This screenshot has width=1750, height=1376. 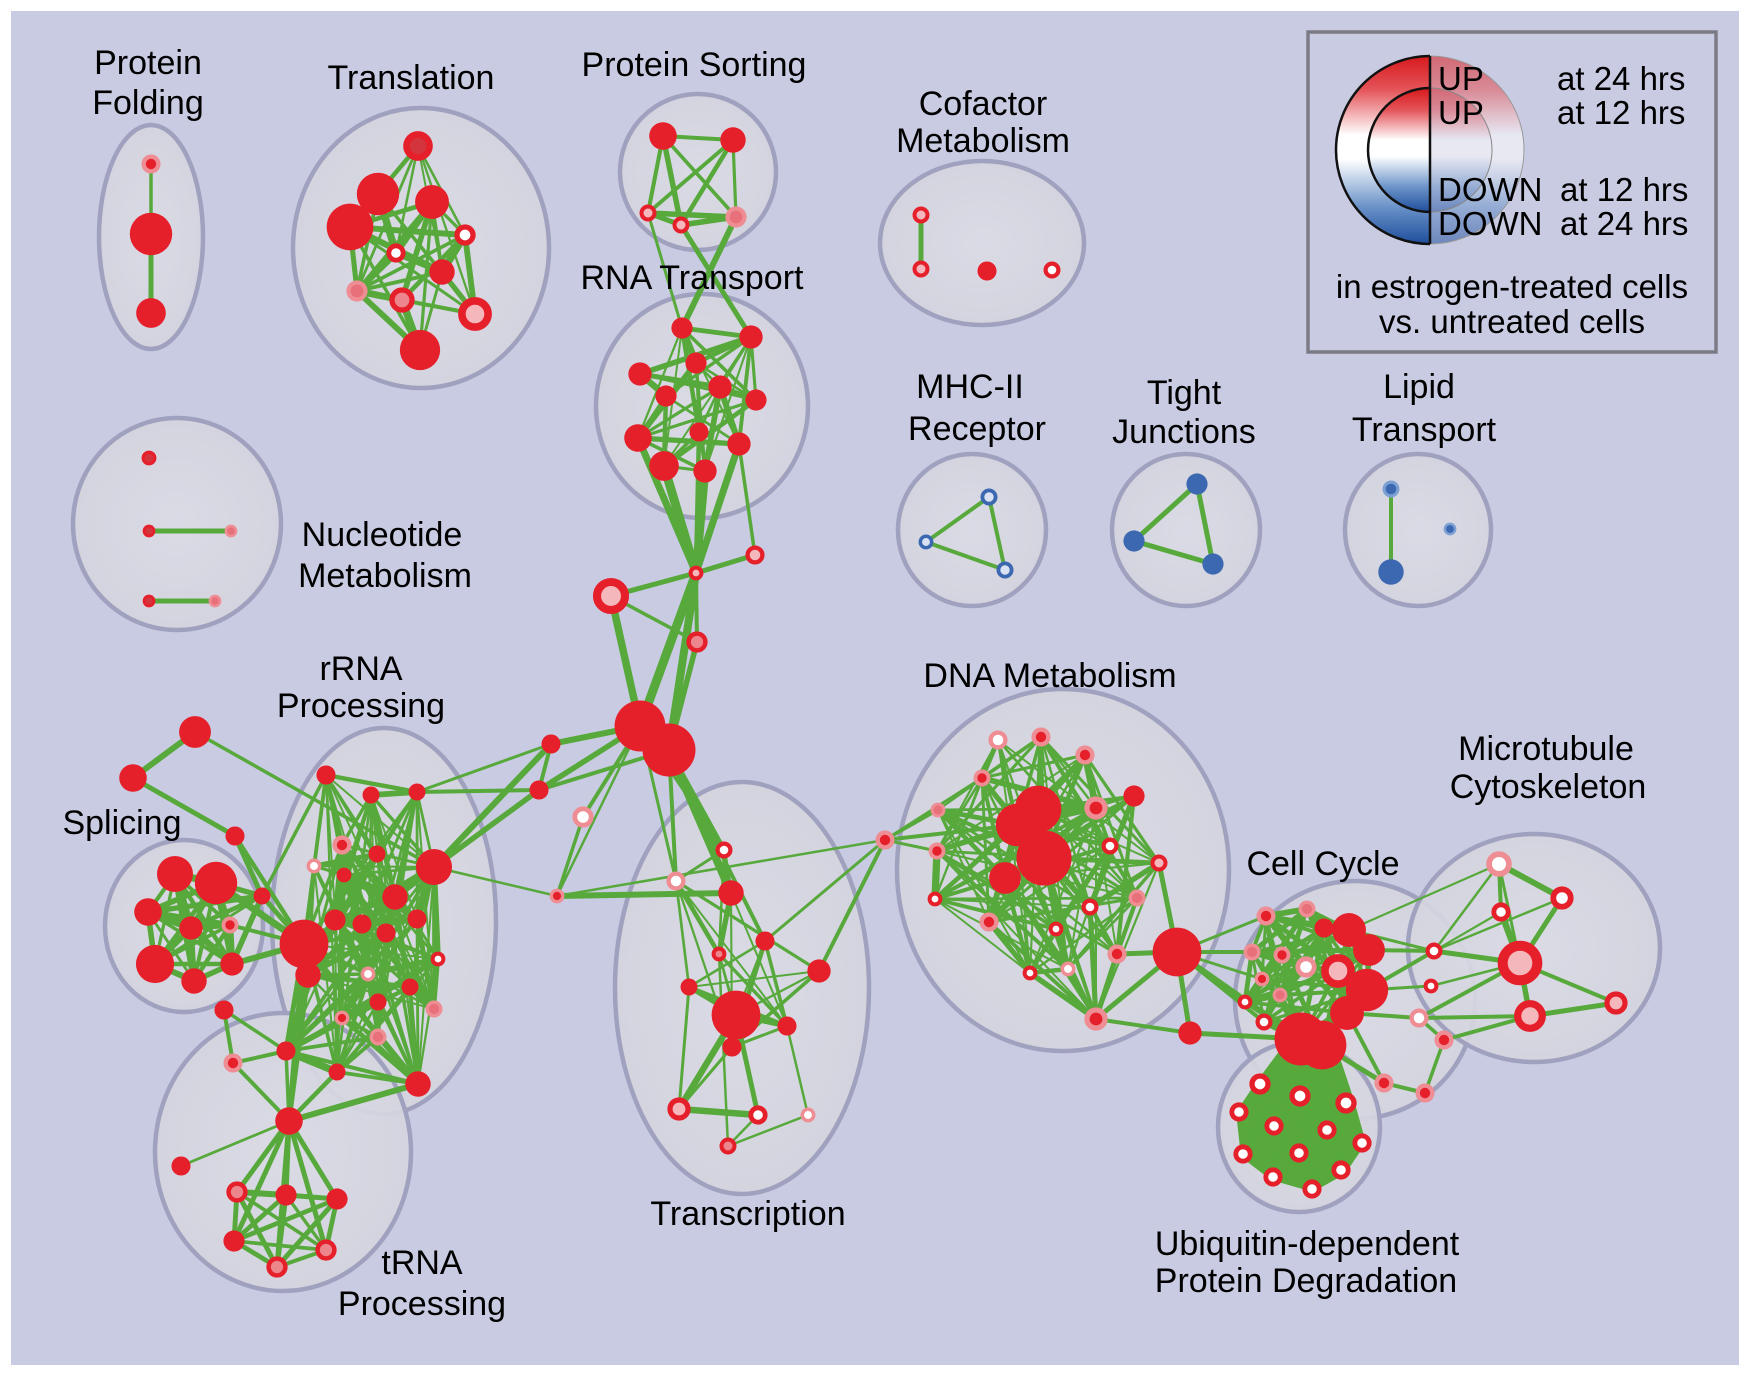 I want to click on svg-text: Cofactor, so click(x=983, y=104).